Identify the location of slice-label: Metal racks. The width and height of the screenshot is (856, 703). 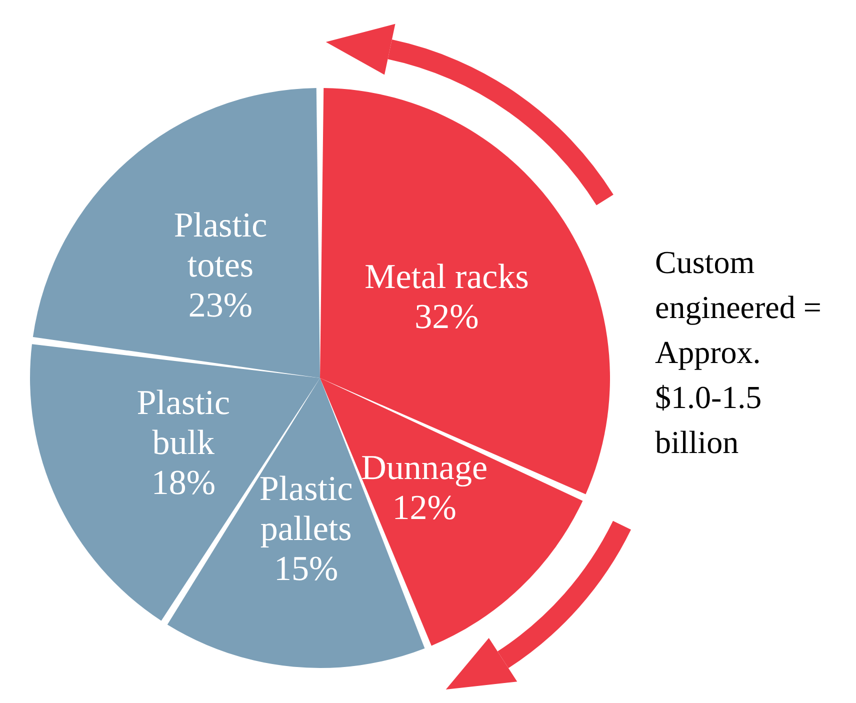
(446, 276).